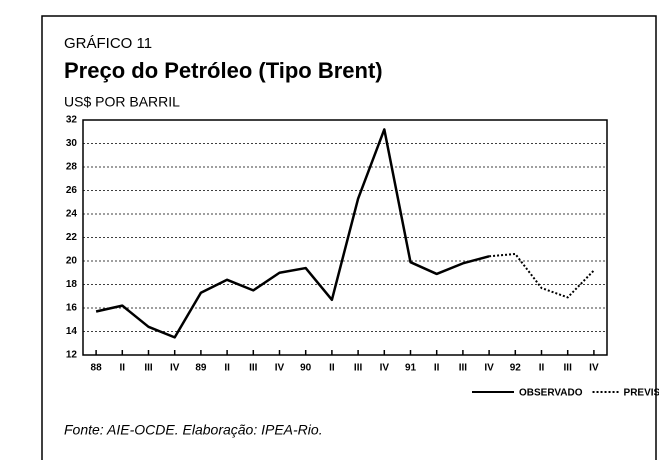 This screenshot has height=460, width=659. What do you see at coordinates (72, 190) in the screenshot?
I see `y-tick-label: 26` at bounding box center [72, 190].